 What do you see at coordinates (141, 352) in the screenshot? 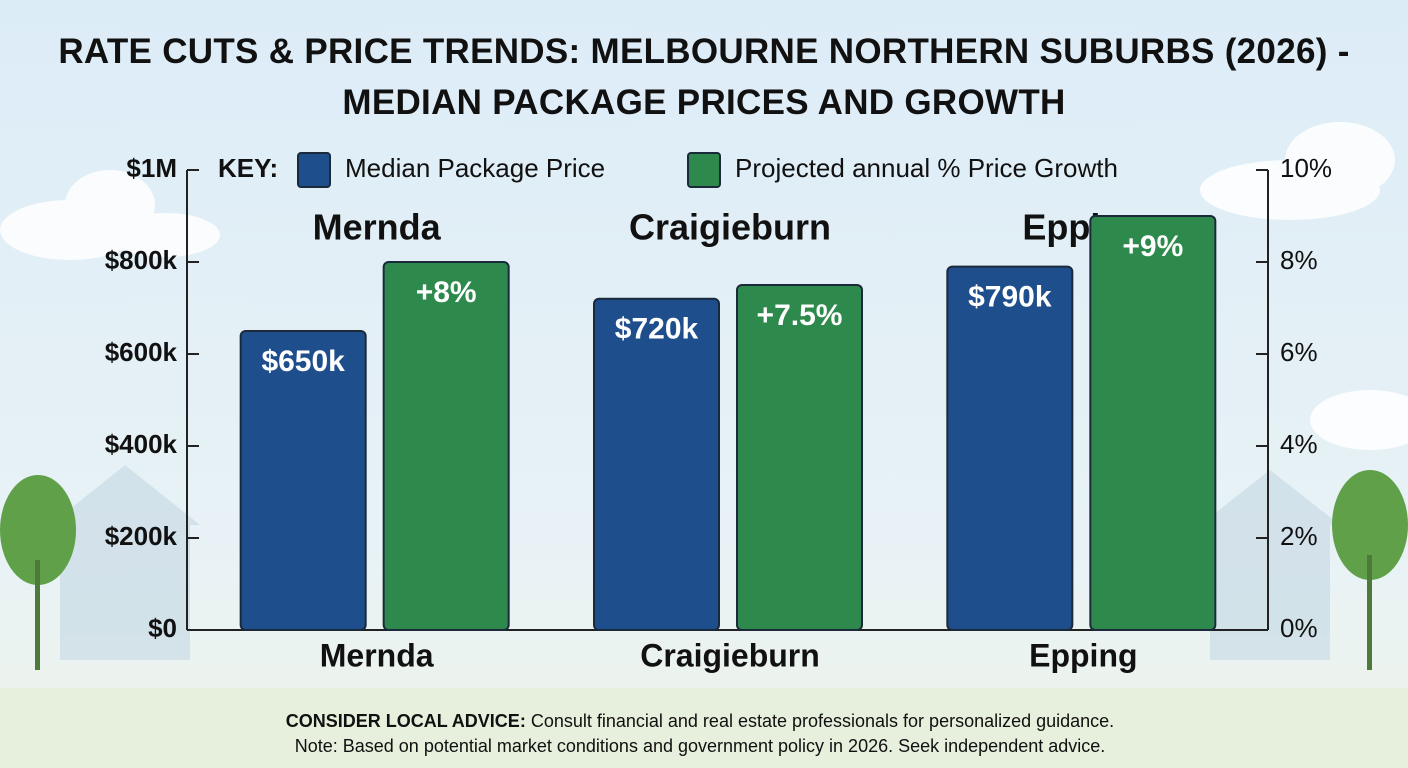
I see `y-tick-label: $600k` at bounding box center [141, 352].